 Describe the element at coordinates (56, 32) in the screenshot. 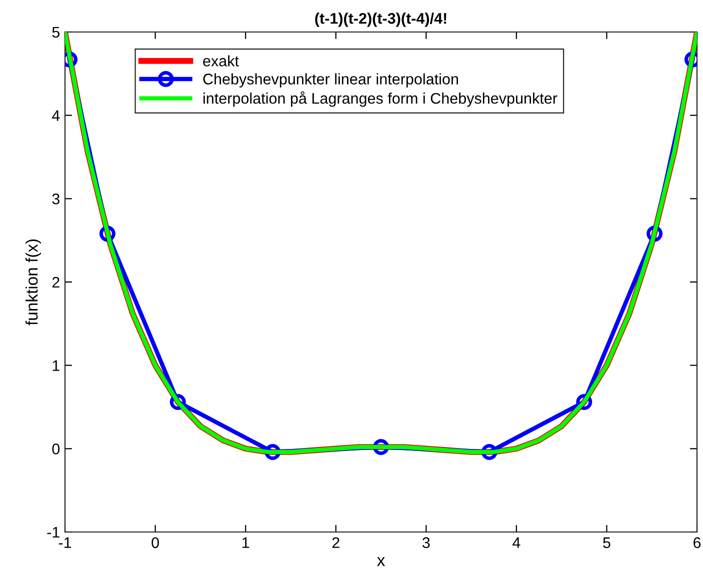

I see `y-tick-label: 5` at that location.